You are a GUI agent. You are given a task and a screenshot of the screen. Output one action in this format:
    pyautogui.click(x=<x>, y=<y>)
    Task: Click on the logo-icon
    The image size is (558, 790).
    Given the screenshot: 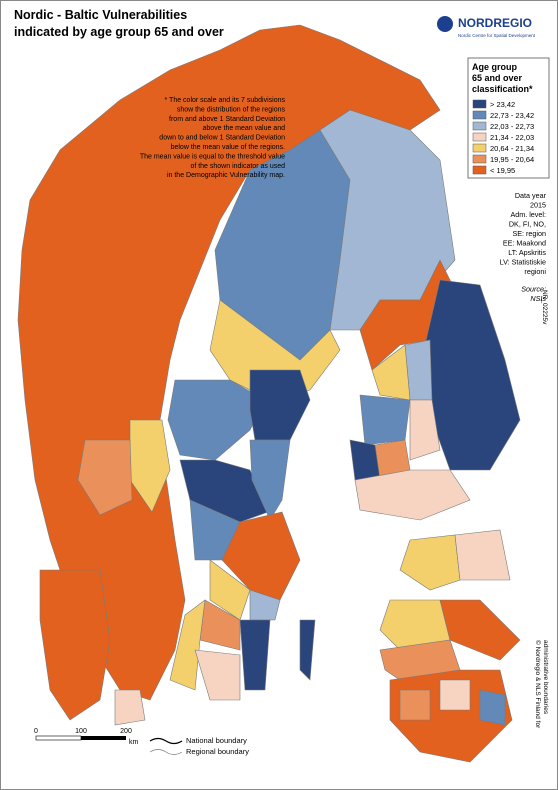 What is the action you would take?
    pyautogui.click(x=445, y=24)
    